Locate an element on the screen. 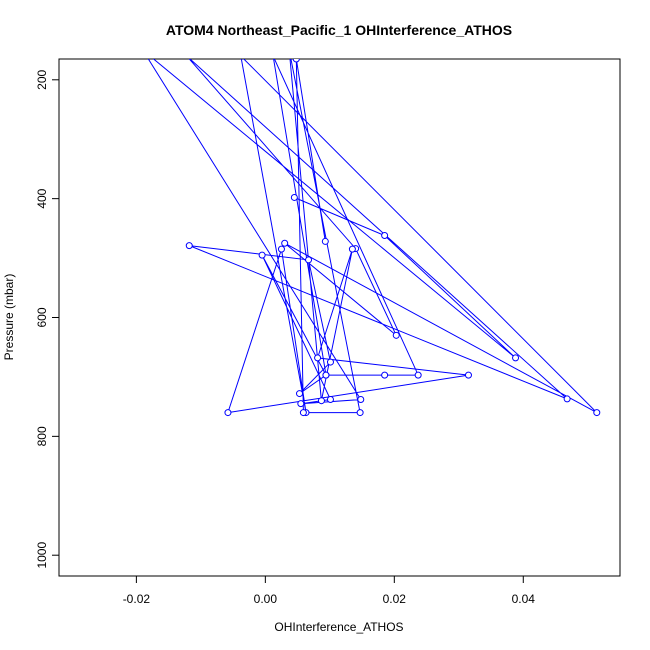 The width and height of the screenshot is (650, 650). y-tick-label: 800 is located at coordinates (42, 436).